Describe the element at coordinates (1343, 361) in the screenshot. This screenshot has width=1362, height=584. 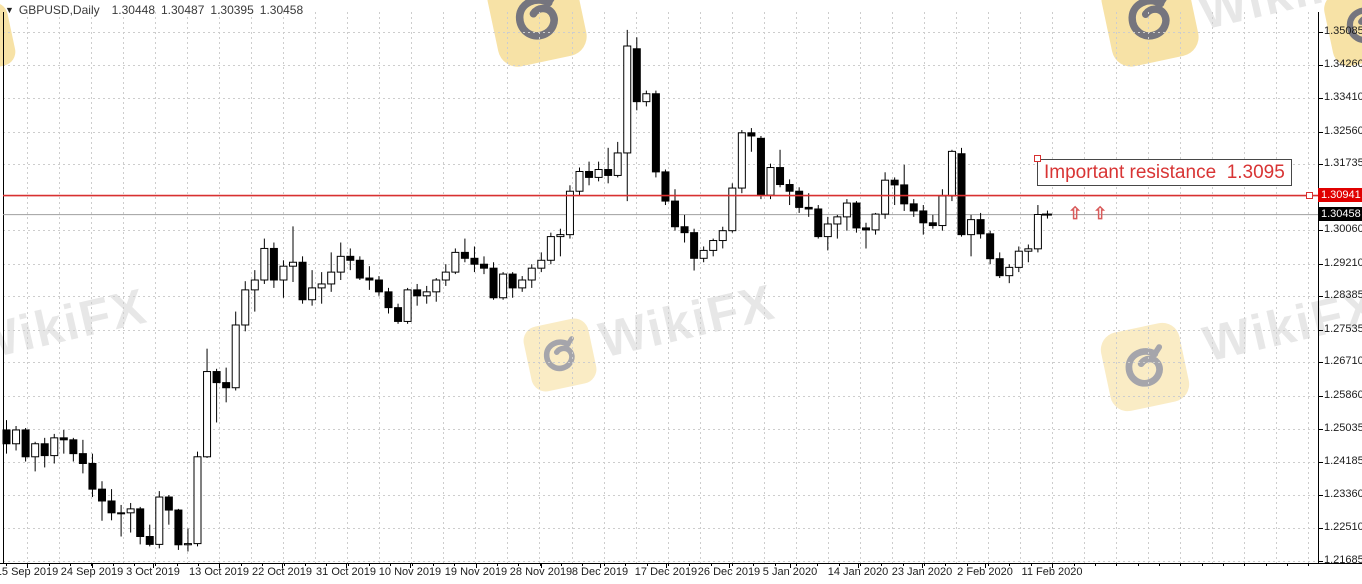
I see `y-axis-label: 1.26710` at that location.